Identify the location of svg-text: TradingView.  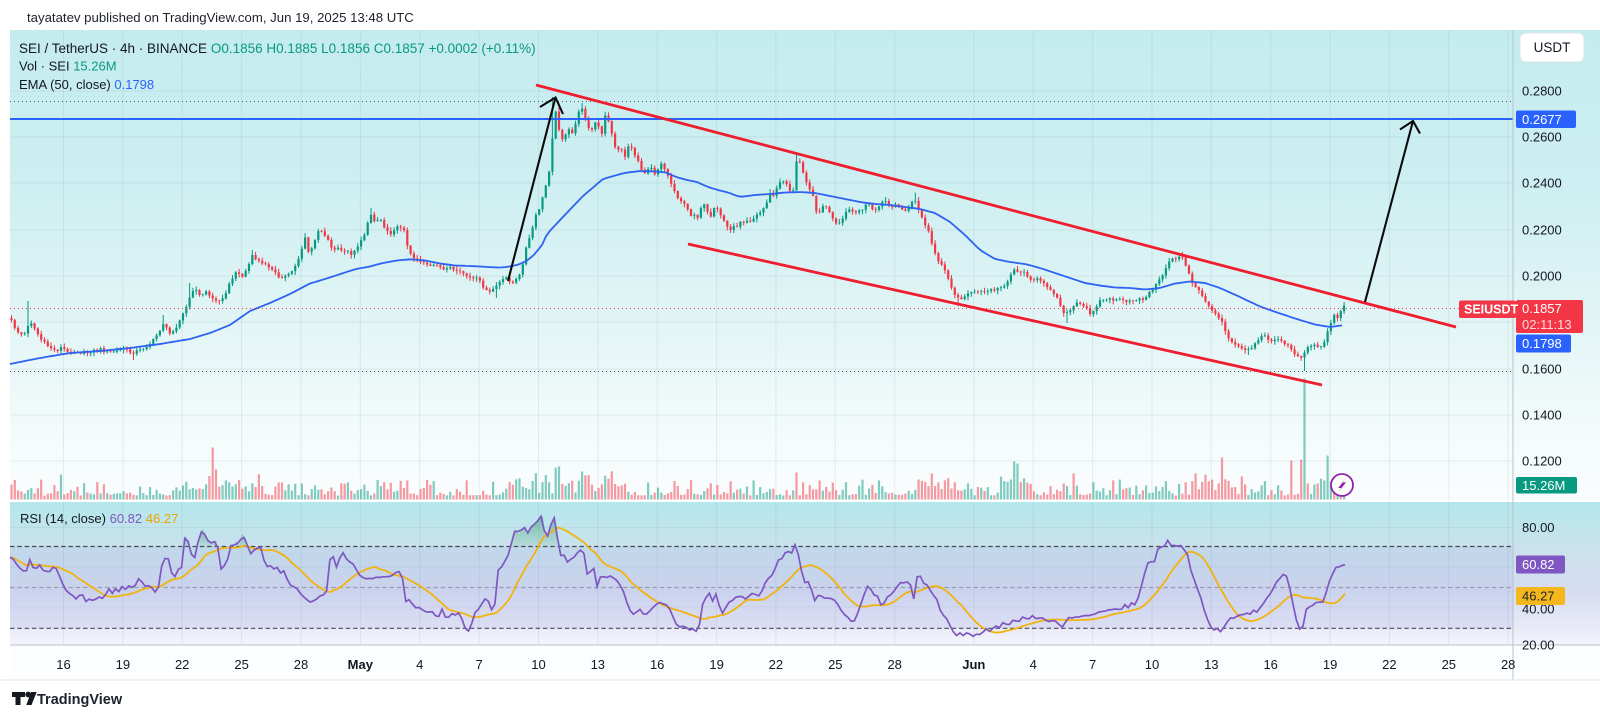
(80, 700).